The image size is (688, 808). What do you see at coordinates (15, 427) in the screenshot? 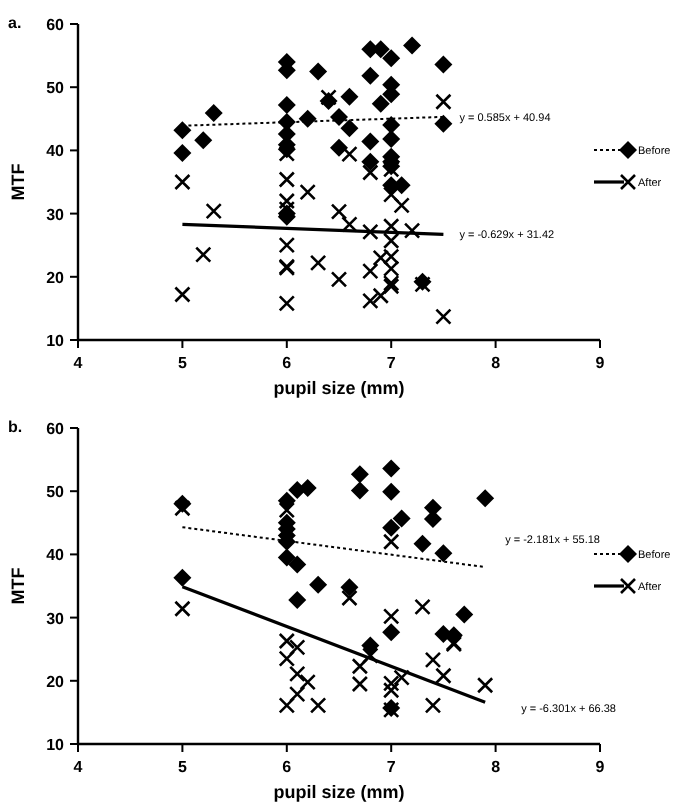
I see `chart-title: b.` at bounding box center [15, 427].